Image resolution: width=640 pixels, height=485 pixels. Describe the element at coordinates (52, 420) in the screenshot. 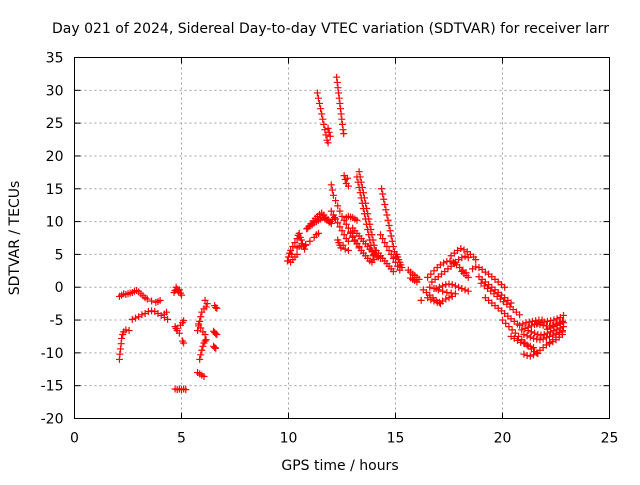

I see `y-tick-label: -20` at that location.